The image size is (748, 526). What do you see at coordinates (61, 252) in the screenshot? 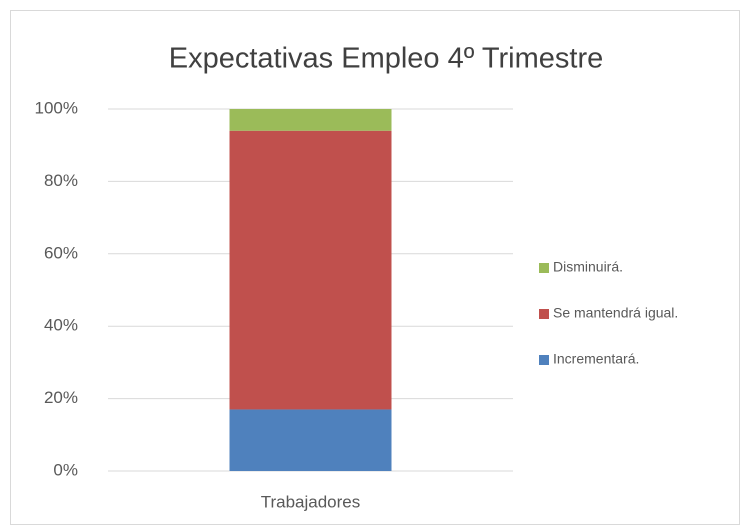
I see `y-tick-label: 60%` at bounding box center [61, 252].